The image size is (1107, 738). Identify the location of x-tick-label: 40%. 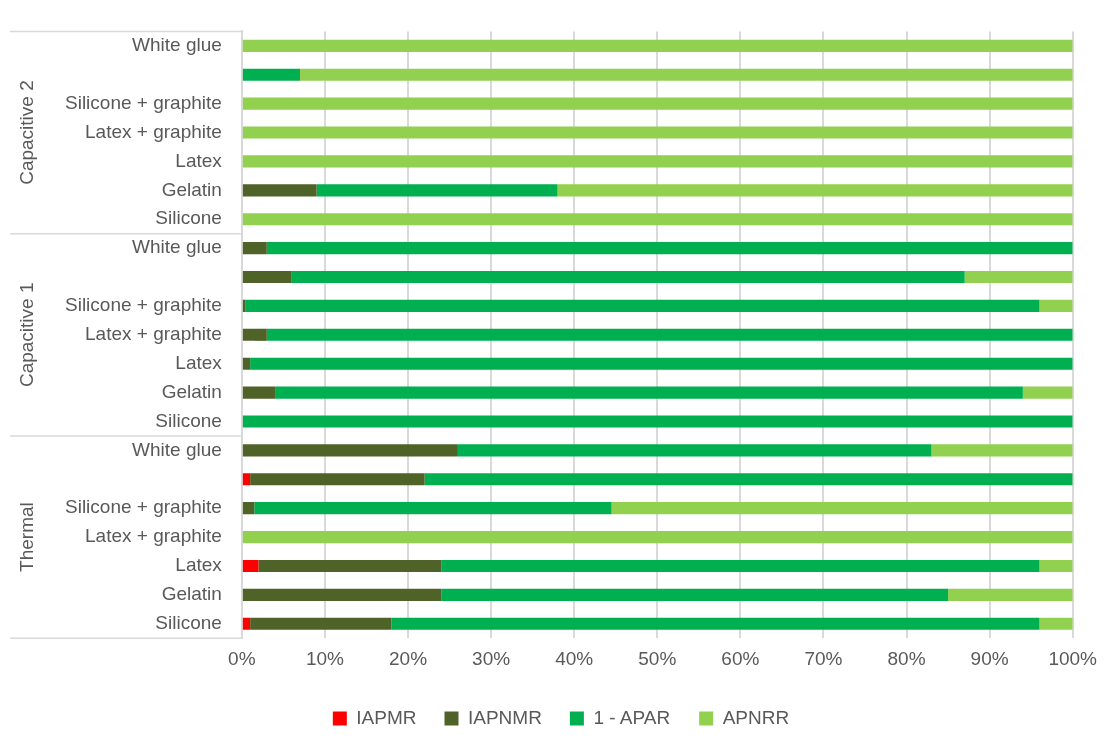
(574, 658).